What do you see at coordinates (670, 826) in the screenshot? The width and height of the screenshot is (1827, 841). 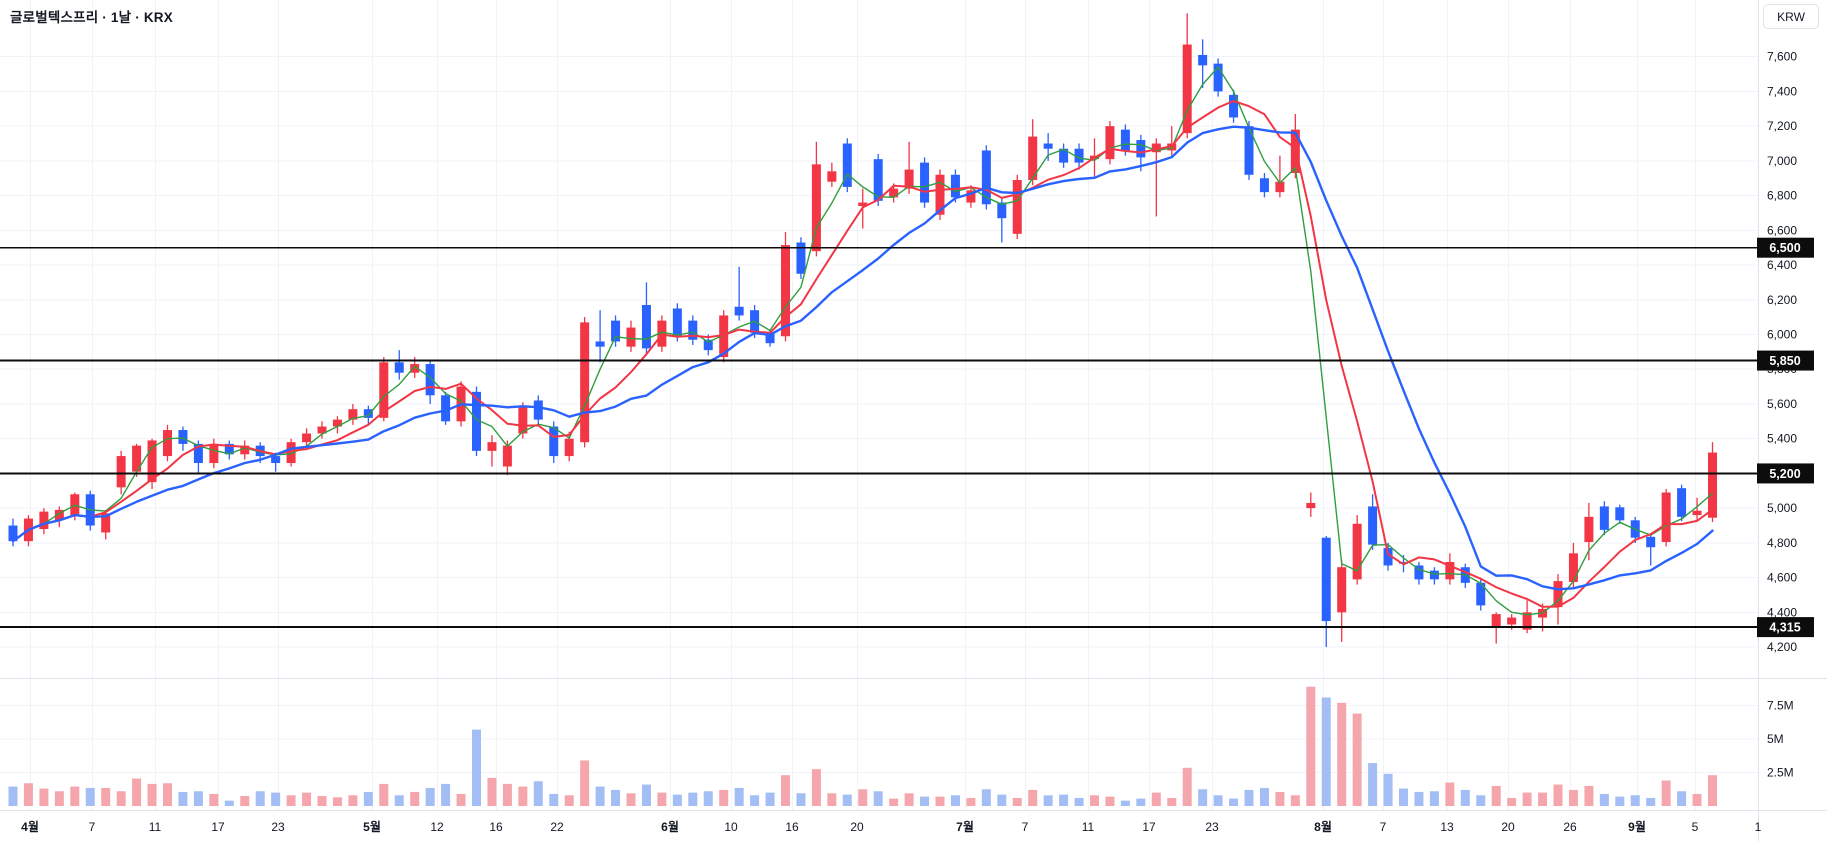 I see `month-label: 6월` at bounding box center [670, 826].